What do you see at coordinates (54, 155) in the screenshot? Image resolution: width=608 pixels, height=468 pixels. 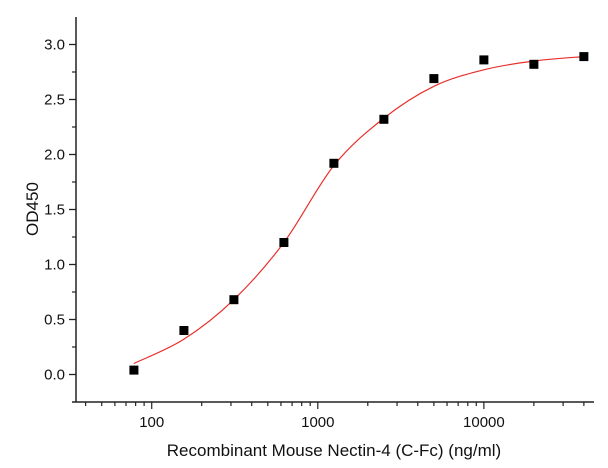 I see `y-tick-label: 2.0` at bounding box center [54, 155].